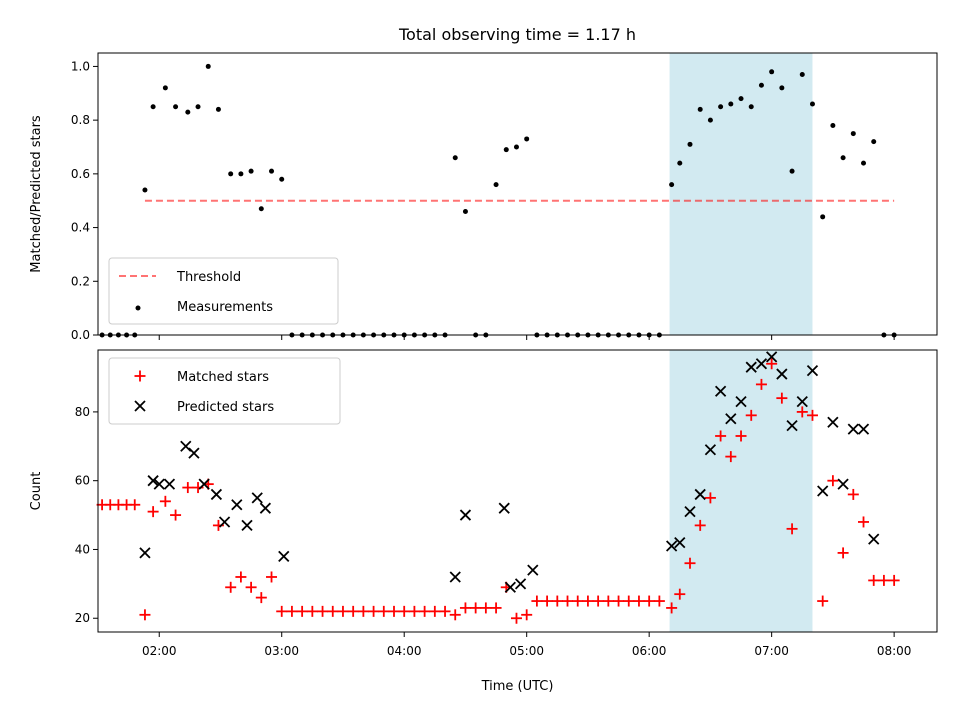  What do you see at coordinates (223, 377) in the screenshot?
I see `legend-label: Matched stars` at bounding box center [223, 377].